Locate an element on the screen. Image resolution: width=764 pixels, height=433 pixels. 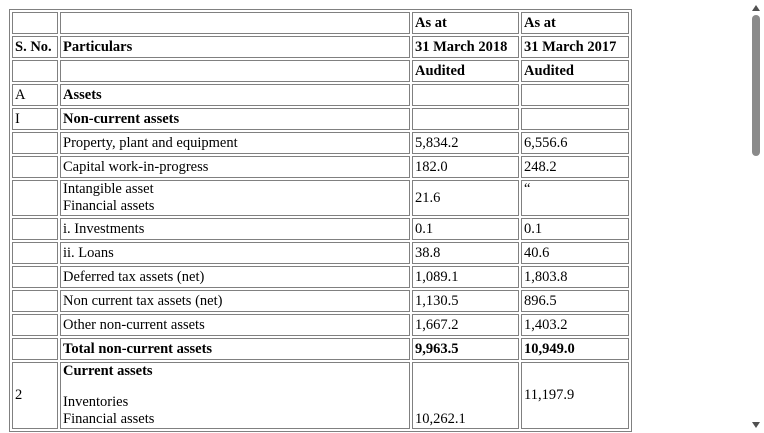
particulars-cell: Non current tax assets (net) is located at coordinates (235, 301).